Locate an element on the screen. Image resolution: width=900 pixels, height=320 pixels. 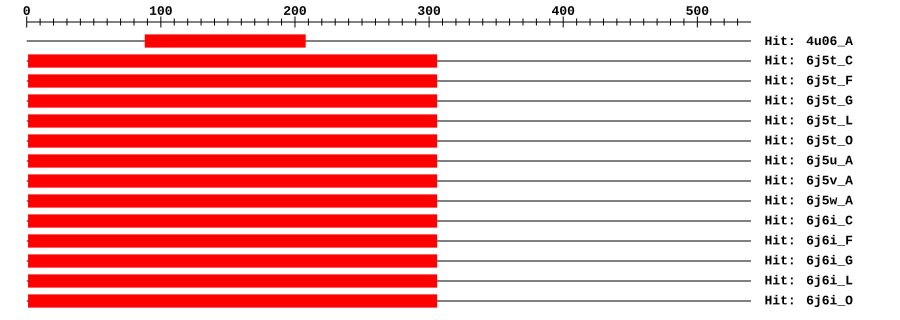
y-tick-label: Hit: 6j5t_L is located at coordinates (808, 121).